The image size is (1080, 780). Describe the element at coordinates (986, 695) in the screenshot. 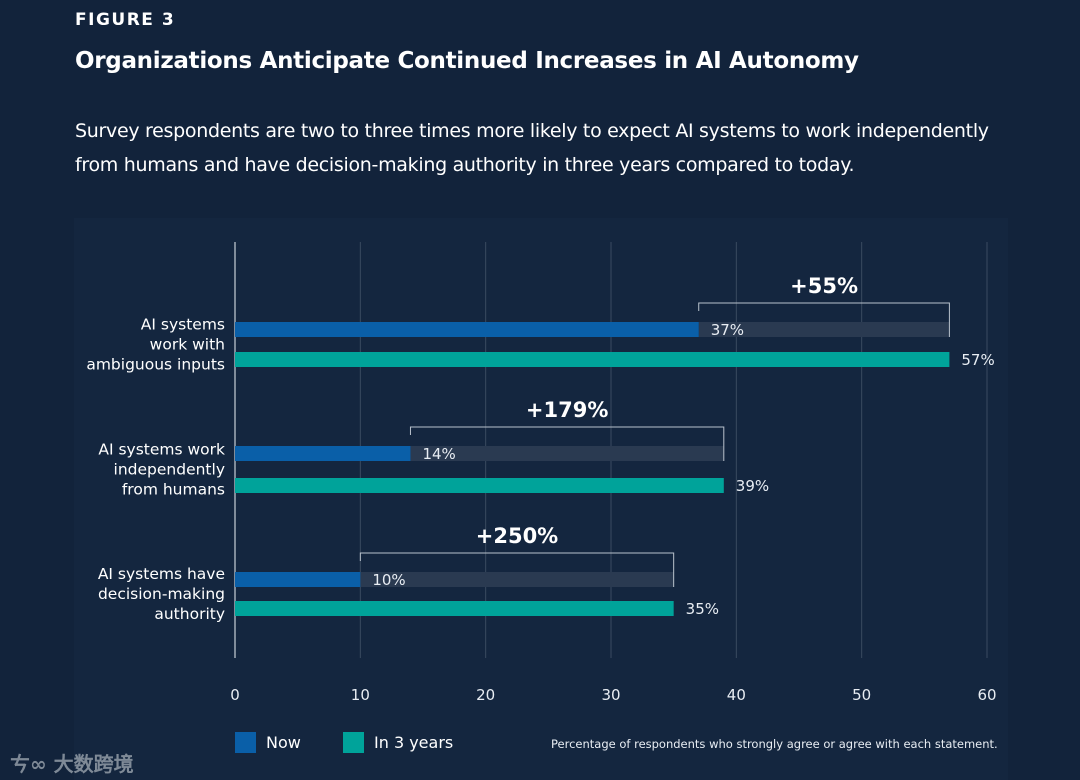

I see `x-tick-label: 60` at that location.